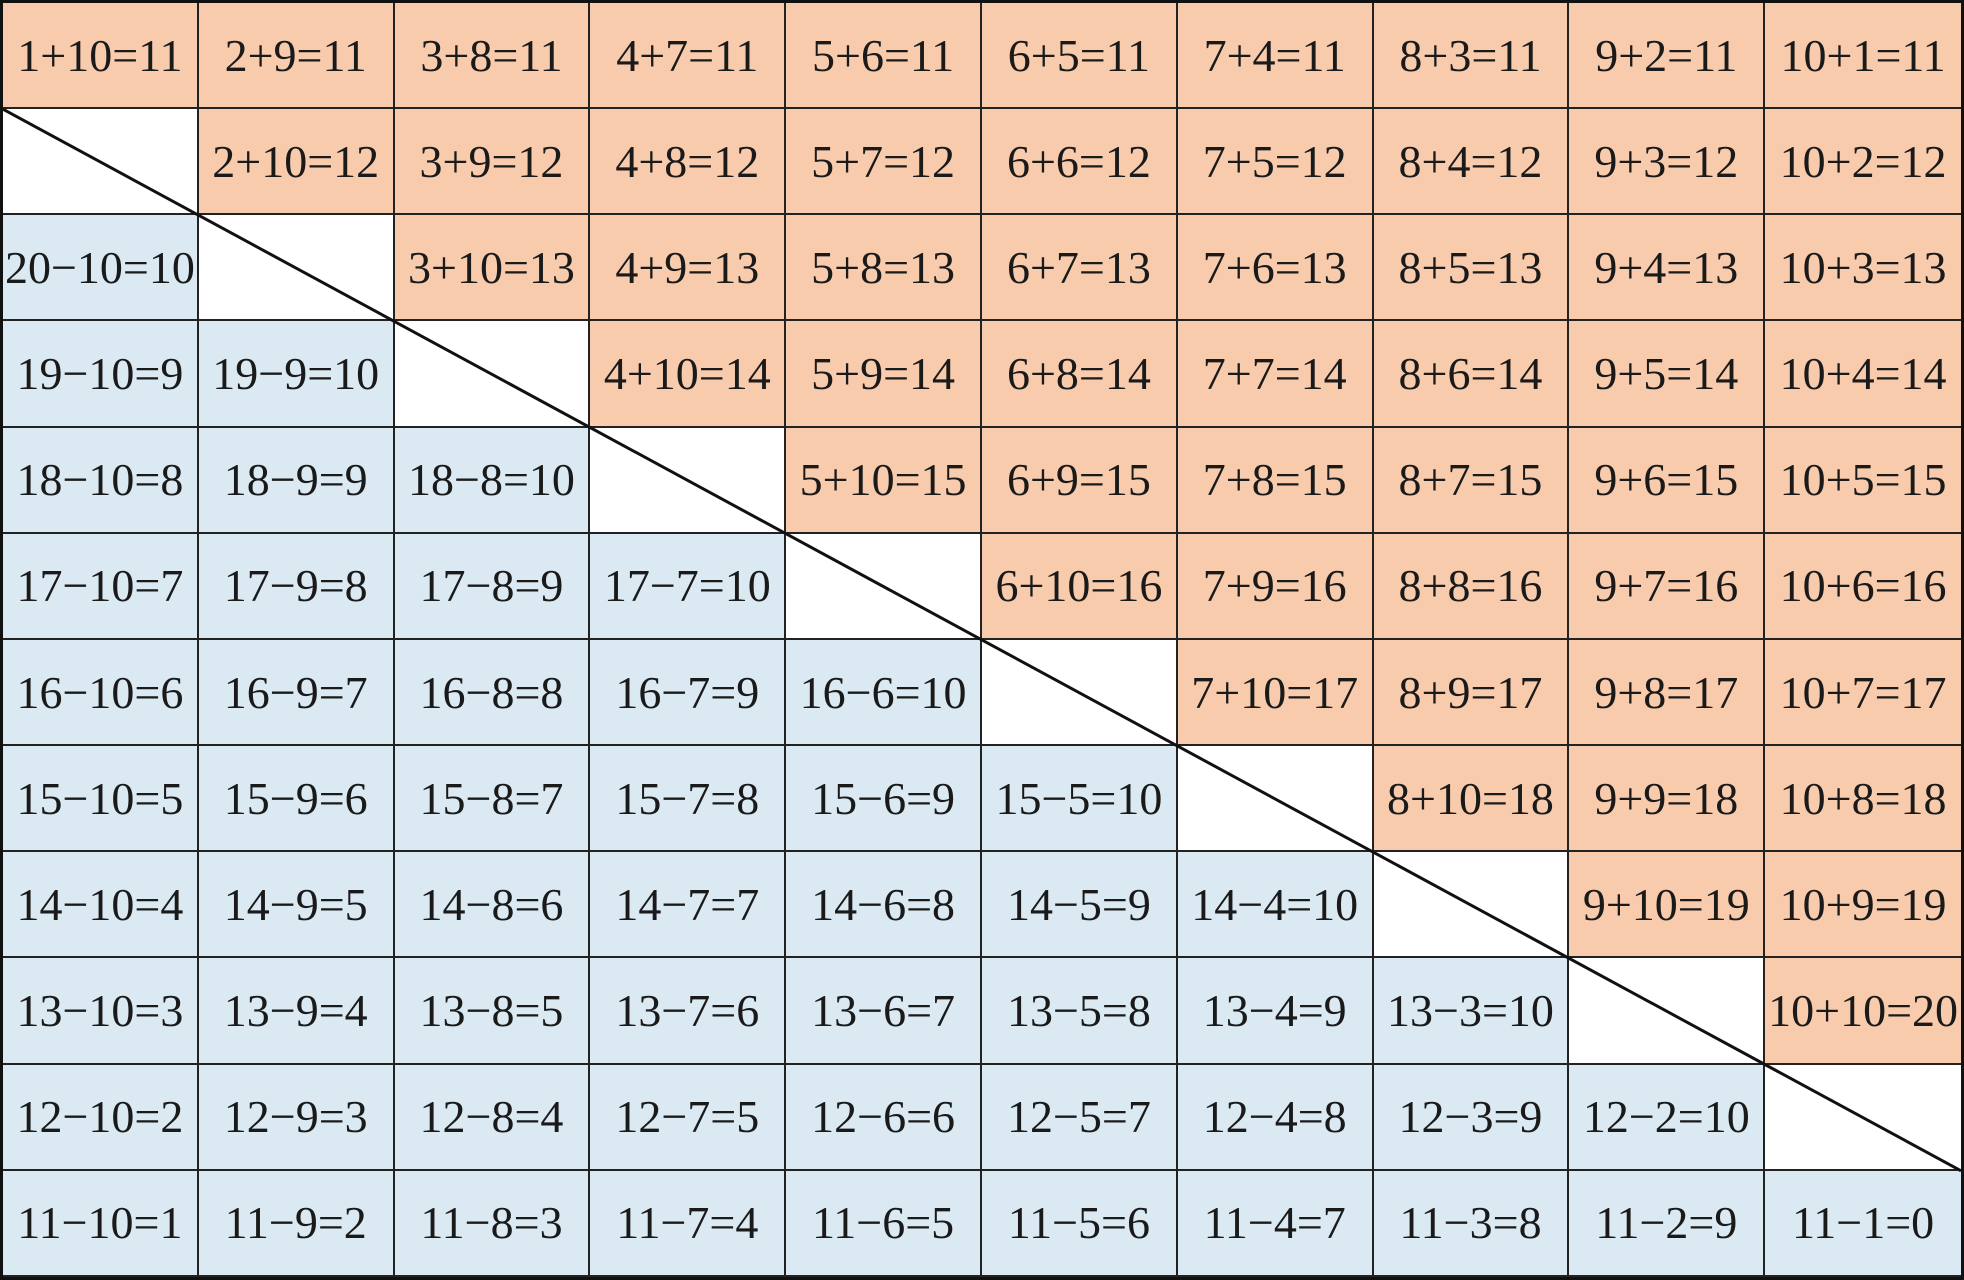 The width and height of the screenshot is (1964, 1280). What do you see at coordinates (884, 1117) in the screenshot?
I see `subtraction-fact-cell: 12−6=6` at bounding box center [884, 1117].